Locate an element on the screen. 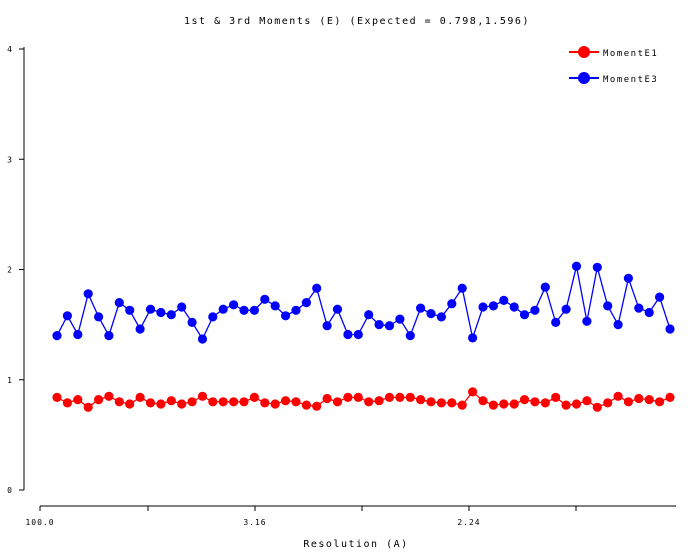 The image size is (692, 554). x-tick-label: 3.16 is located at coordinates (254, 522).